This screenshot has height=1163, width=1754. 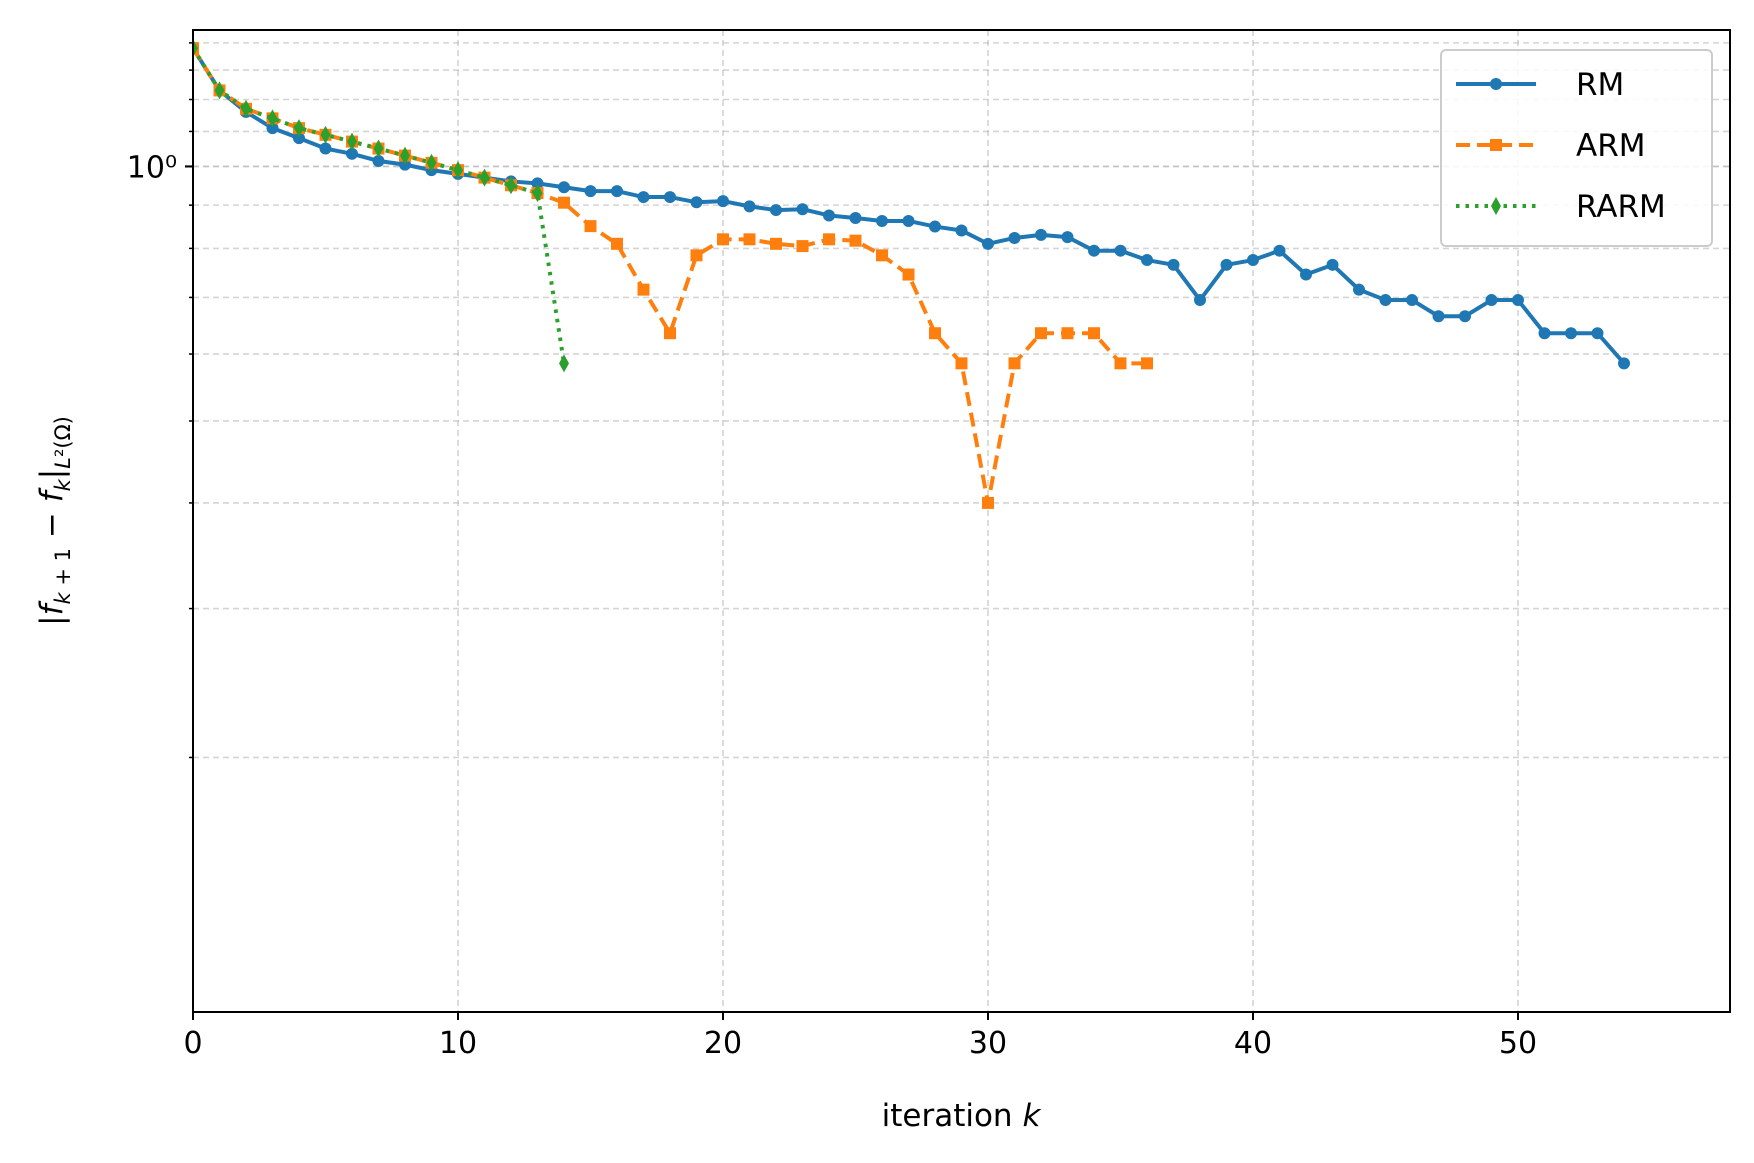 I want to click on legend-marker-arm, so click(x=1496, y=145).